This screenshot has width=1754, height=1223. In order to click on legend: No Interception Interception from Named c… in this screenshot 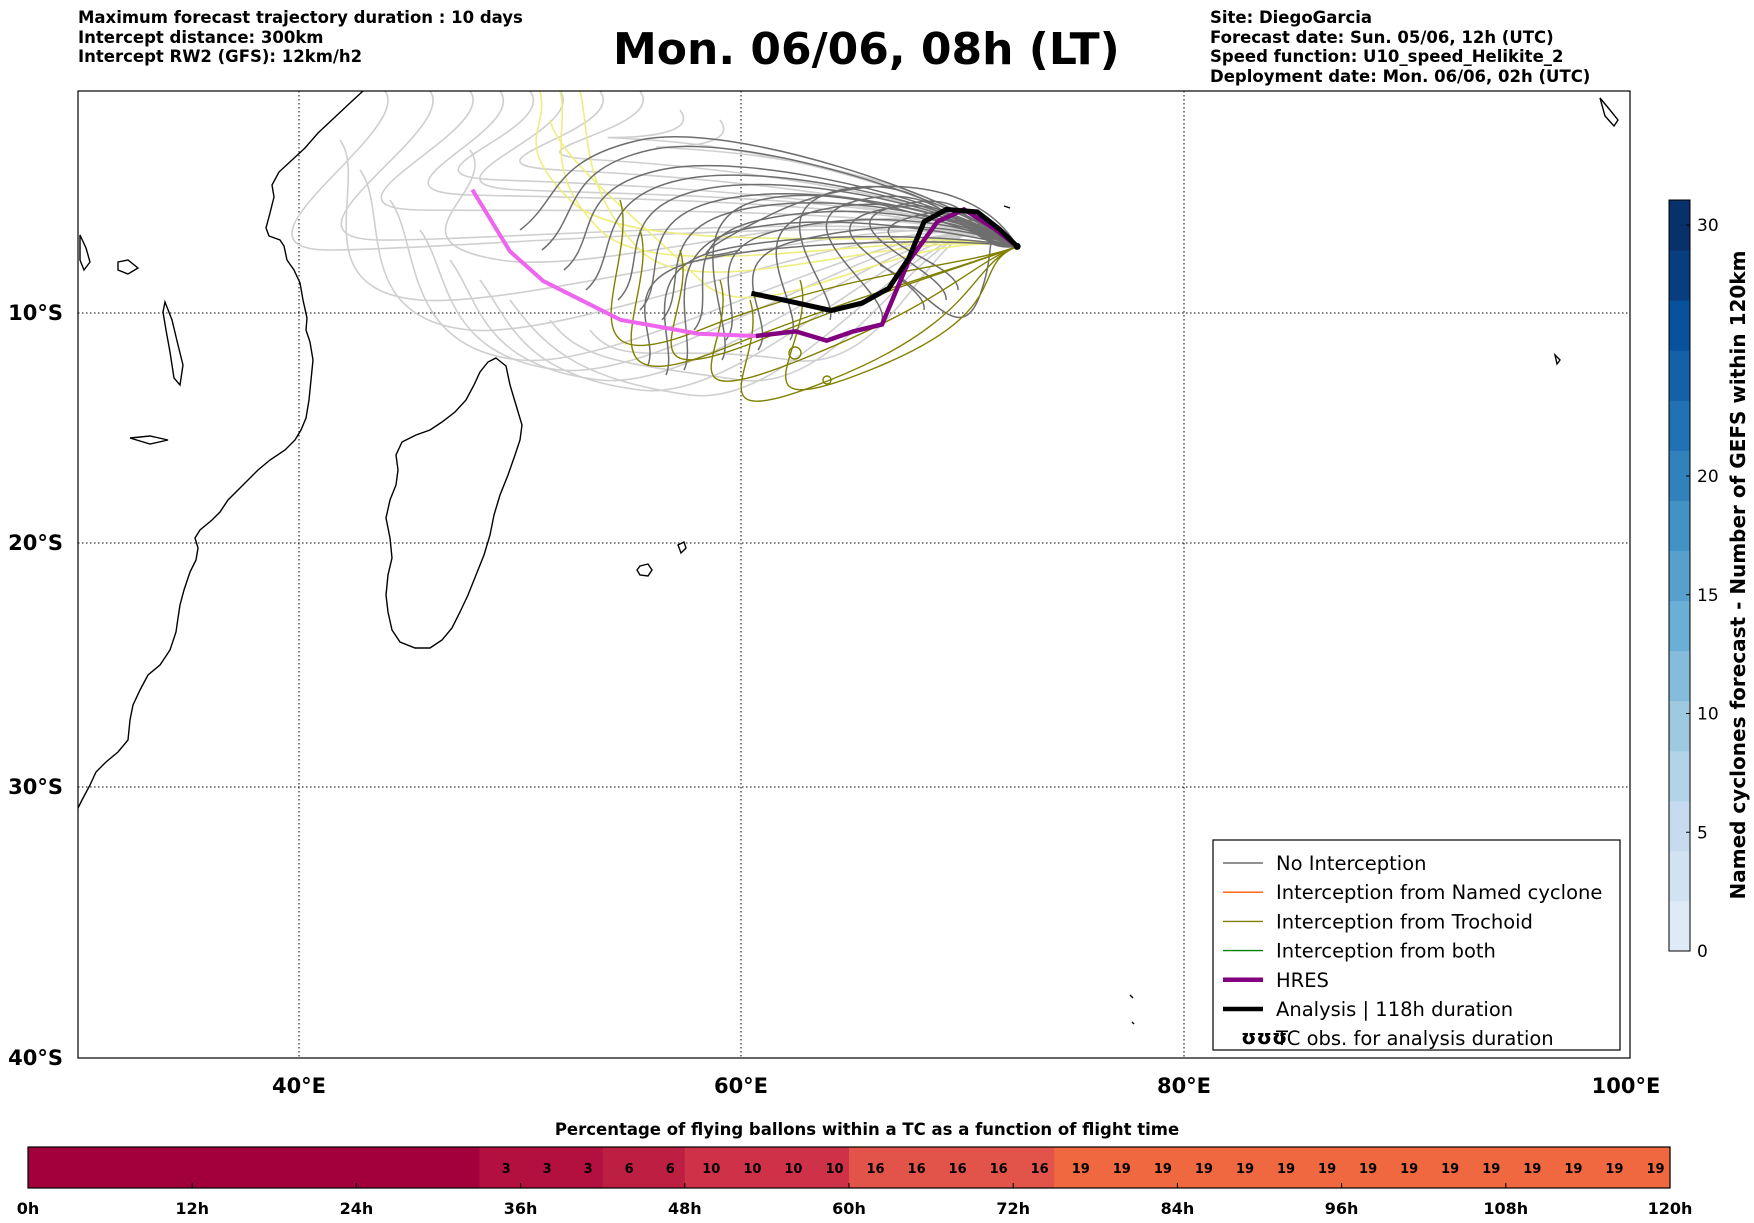, I will do `click(1416, 945)`.